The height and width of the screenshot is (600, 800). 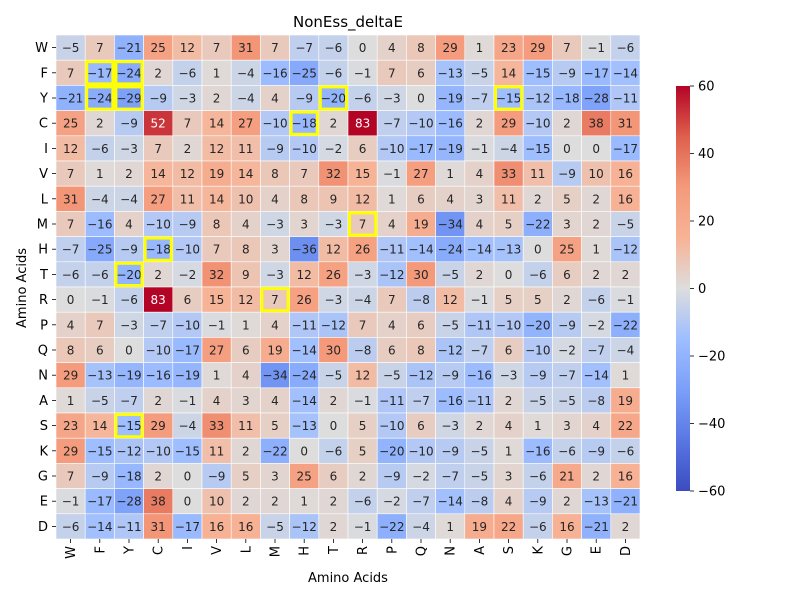 I want to click on cell-value-label: −19, so click(x=450, y=149).